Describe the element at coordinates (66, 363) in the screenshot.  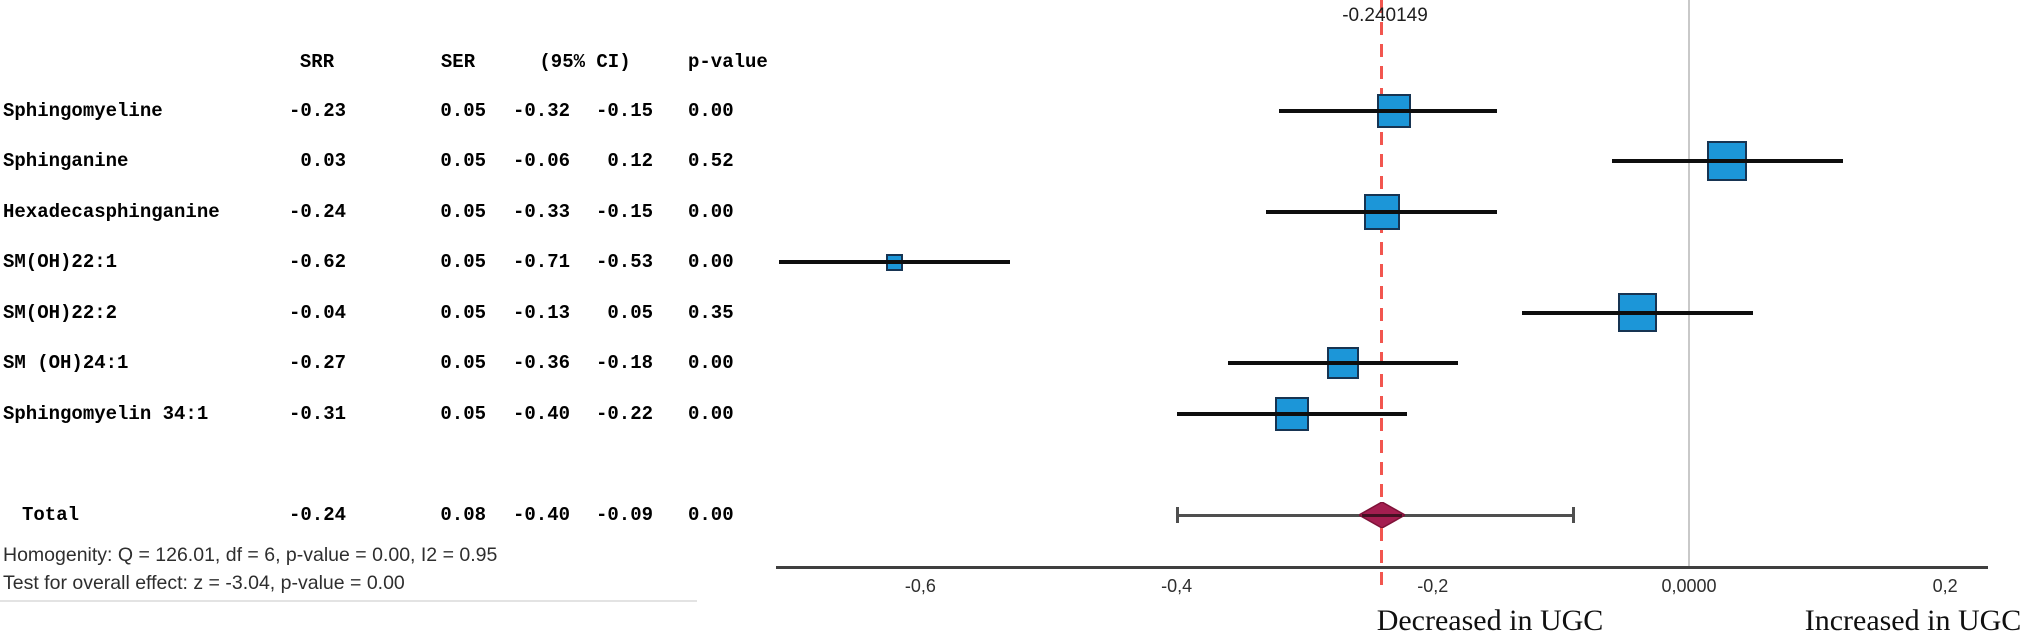
I see `study-row-5-label: SM (OH)24:1` at that location.